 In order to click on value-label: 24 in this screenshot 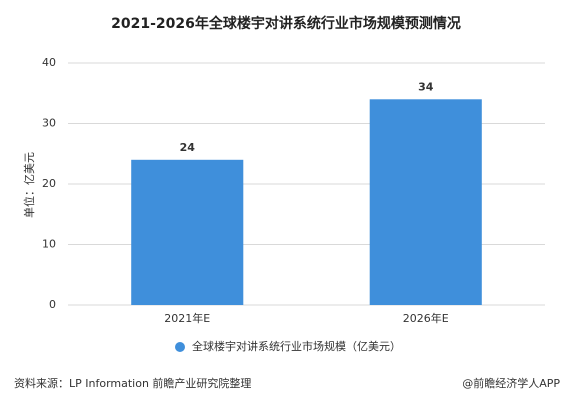, I will do `click(188, 147)`.